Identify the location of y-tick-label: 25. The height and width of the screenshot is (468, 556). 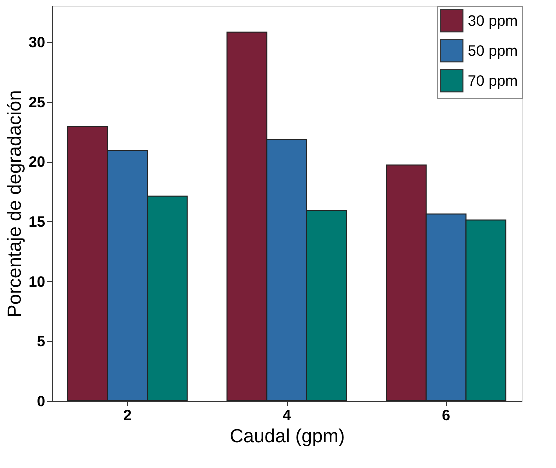
(37, 103).